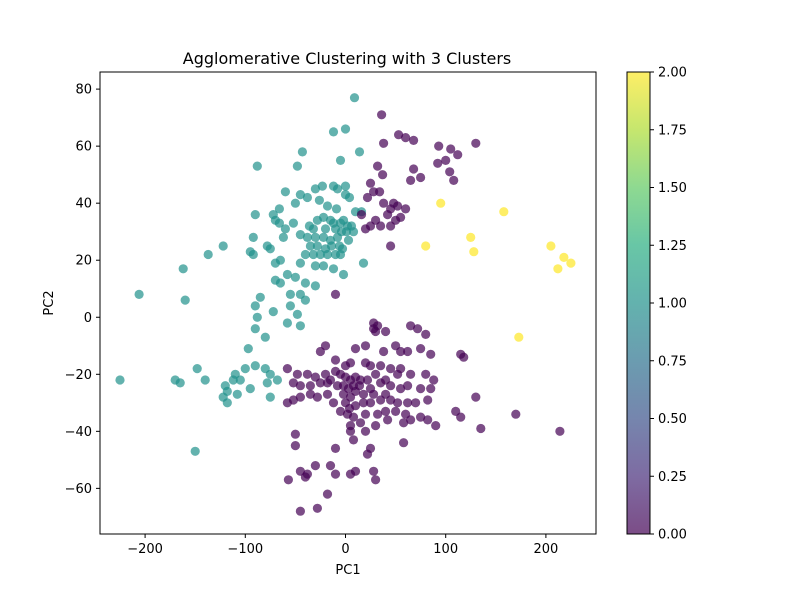  I want to click on y-axis-label: PC2, so click(49, 302).